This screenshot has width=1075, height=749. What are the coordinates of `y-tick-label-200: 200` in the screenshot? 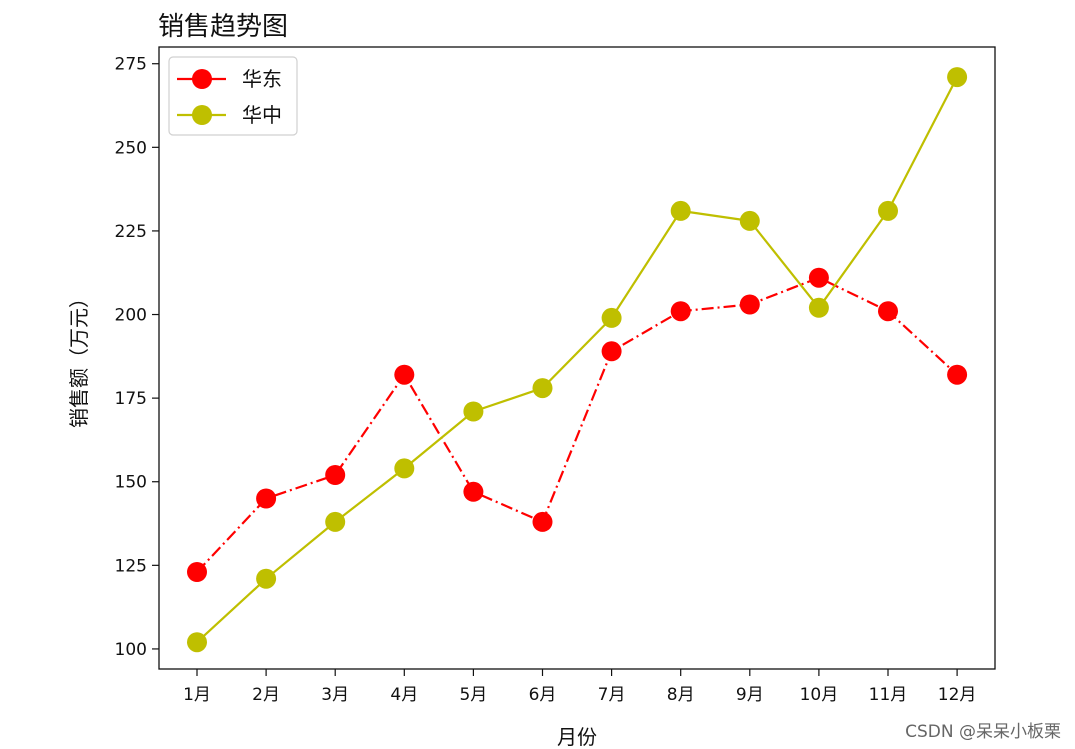 It's located at (131, 316).